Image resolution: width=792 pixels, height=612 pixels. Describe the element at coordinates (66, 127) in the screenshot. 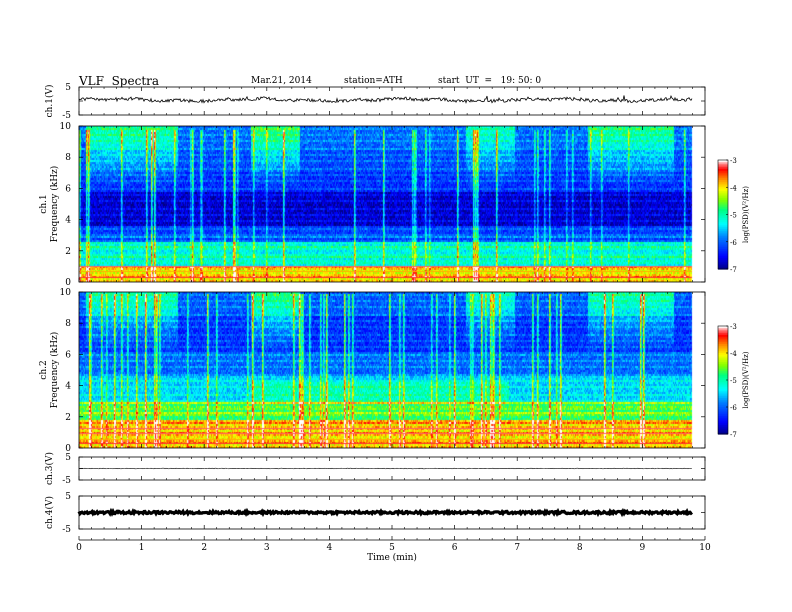

I see `ch1-spectrogram-ytick: 10` at that location.